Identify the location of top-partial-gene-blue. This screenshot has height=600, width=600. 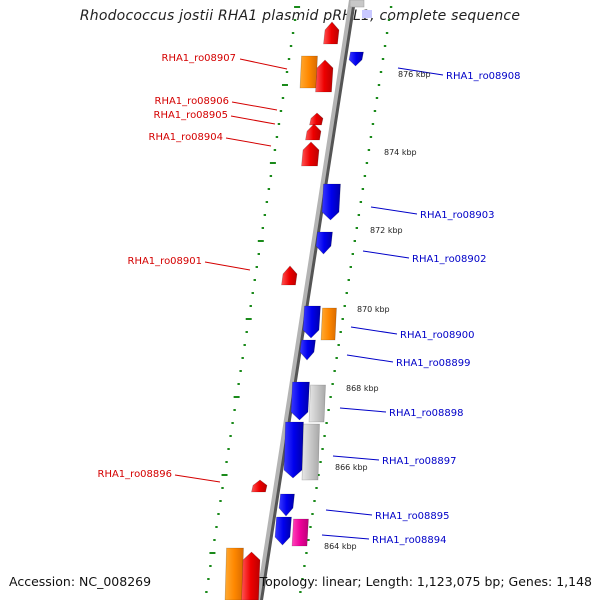
(367, 14).